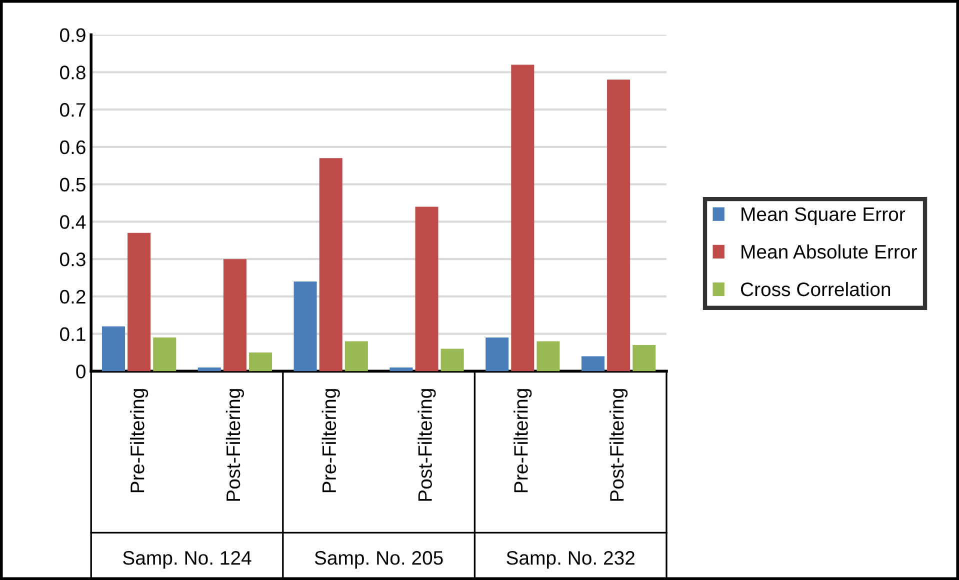  I want to click on text: Samp. No. 232, so click(570, 560).